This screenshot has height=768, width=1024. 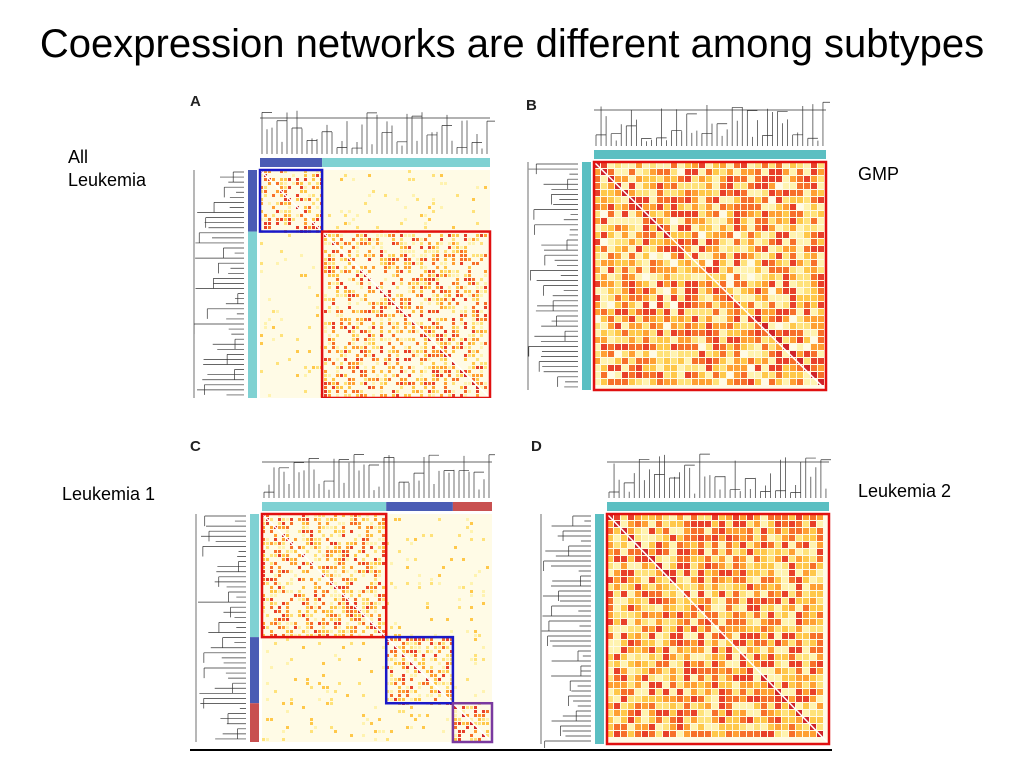 I want to click on module-color-bar-left, so click(x=252, y=284).